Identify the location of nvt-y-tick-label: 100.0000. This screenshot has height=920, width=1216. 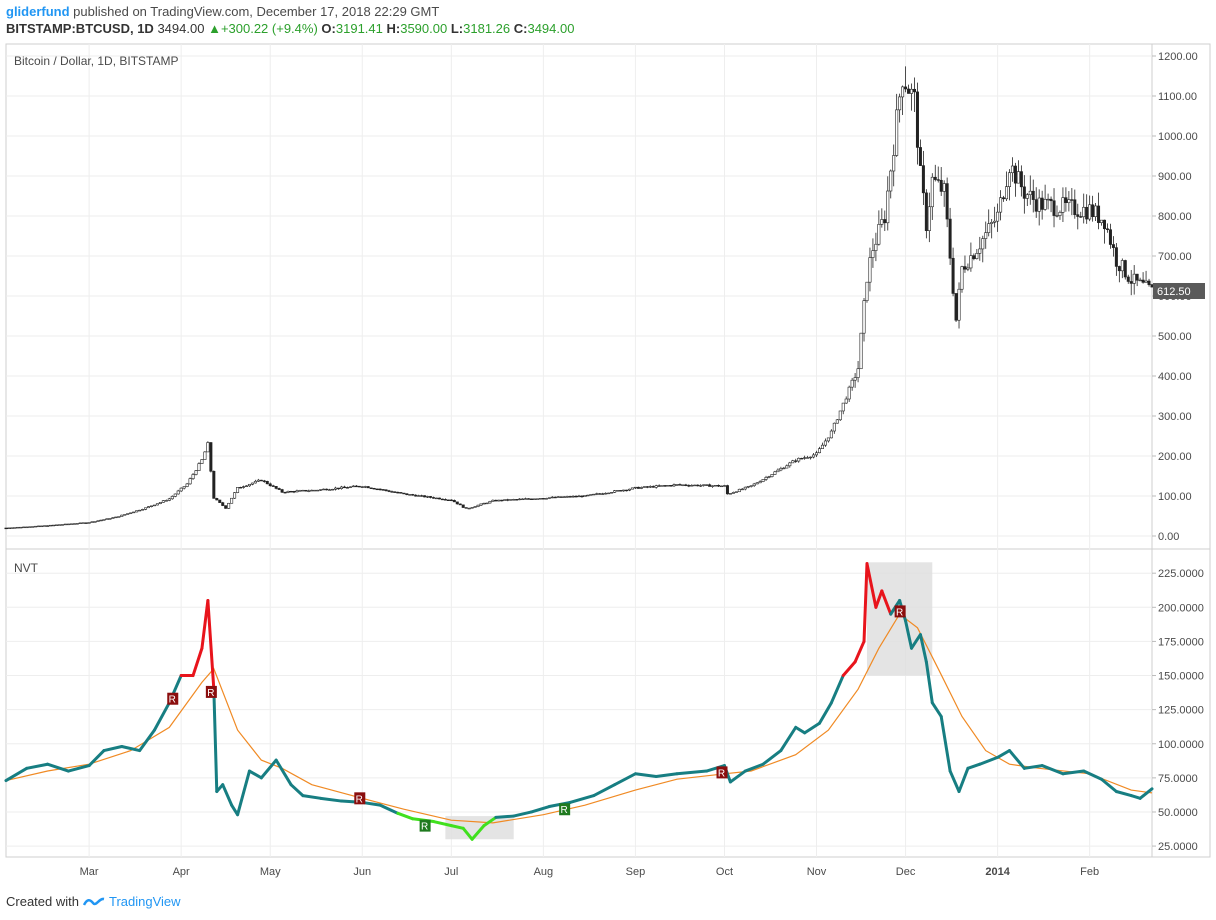
(1181, 745).